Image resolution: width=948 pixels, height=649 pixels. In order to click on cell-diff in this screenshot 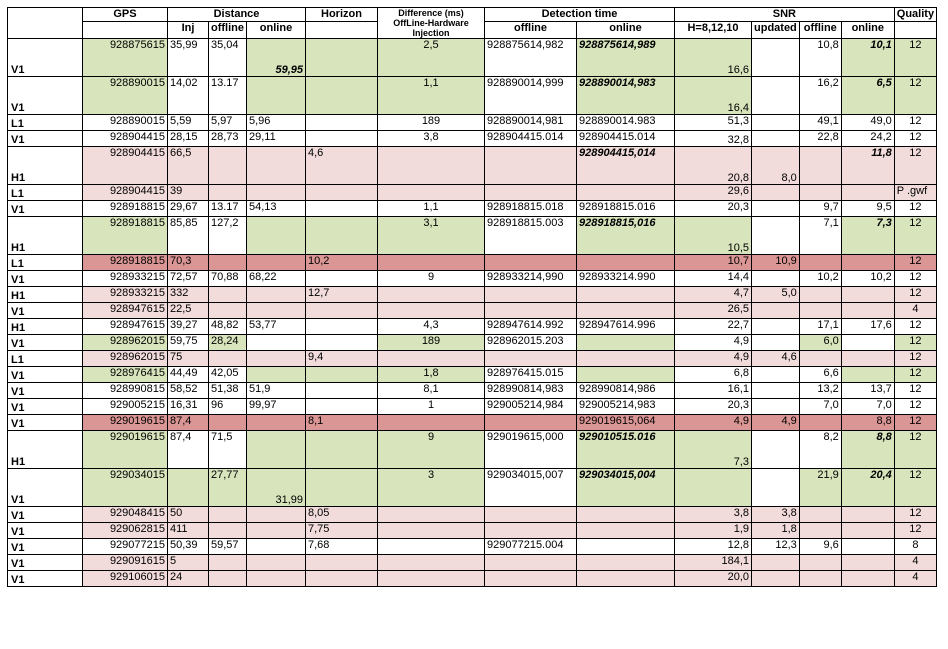, I will do `click(431, 422)`.